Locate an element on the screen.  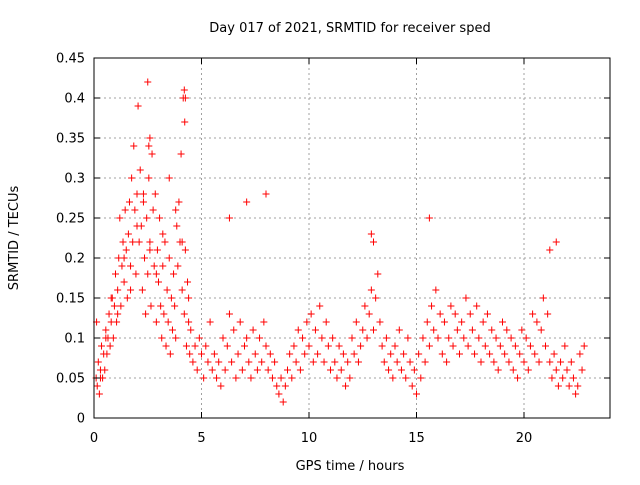
x-axis-label: GPS time / hours is located at coordinates (350, 466).